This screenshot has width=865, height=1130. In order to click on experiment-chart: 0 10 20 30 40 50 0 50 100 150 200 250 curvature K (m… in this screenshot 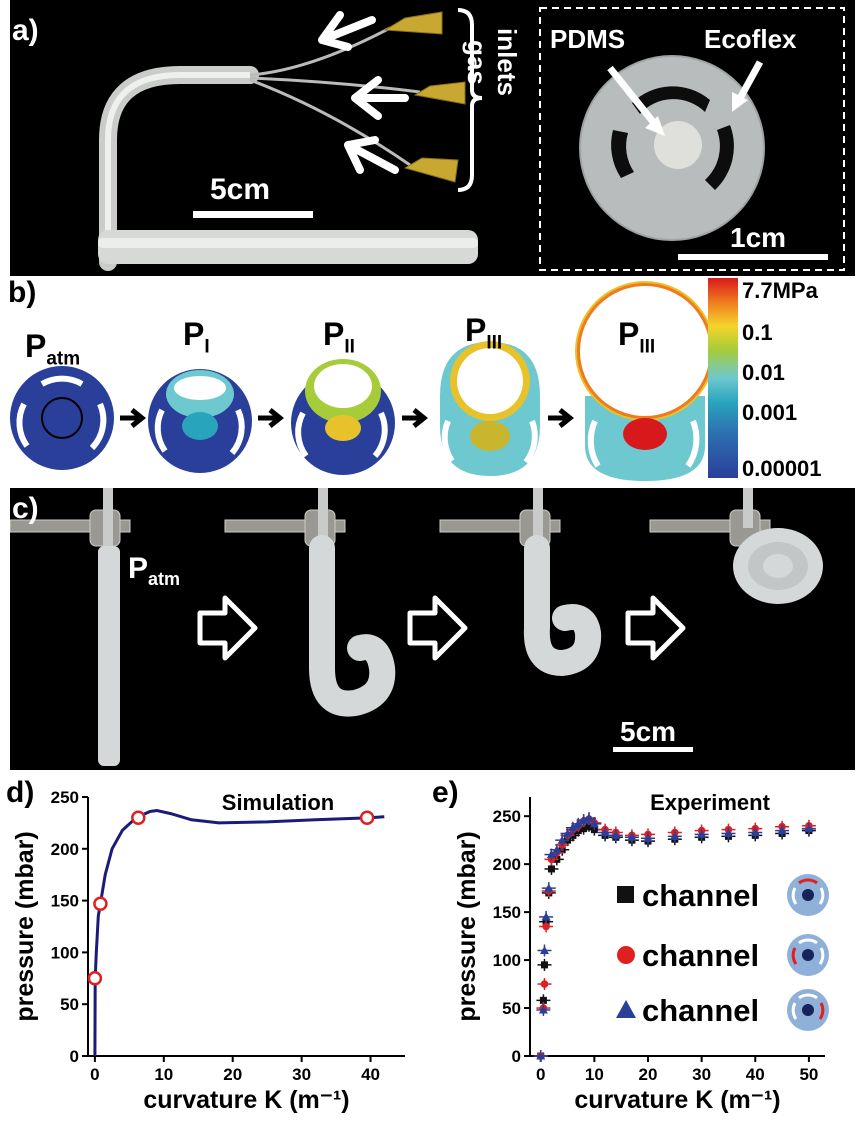, I will do `click(641, 952)`.